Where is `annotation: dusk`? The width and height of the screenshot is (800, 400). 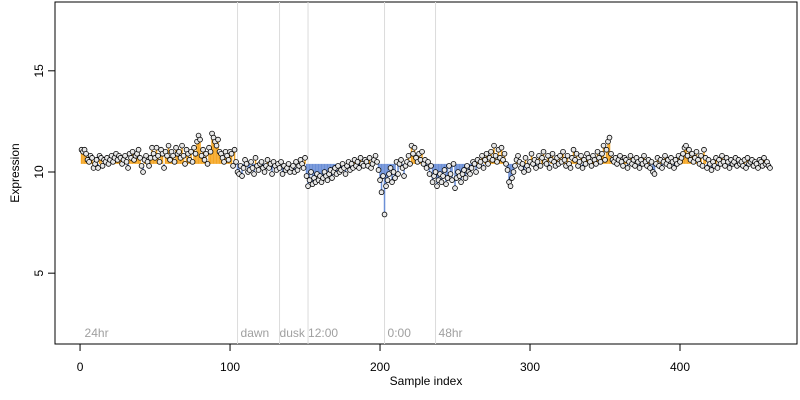
annotation: dusk is located at coordinates (293, 333).